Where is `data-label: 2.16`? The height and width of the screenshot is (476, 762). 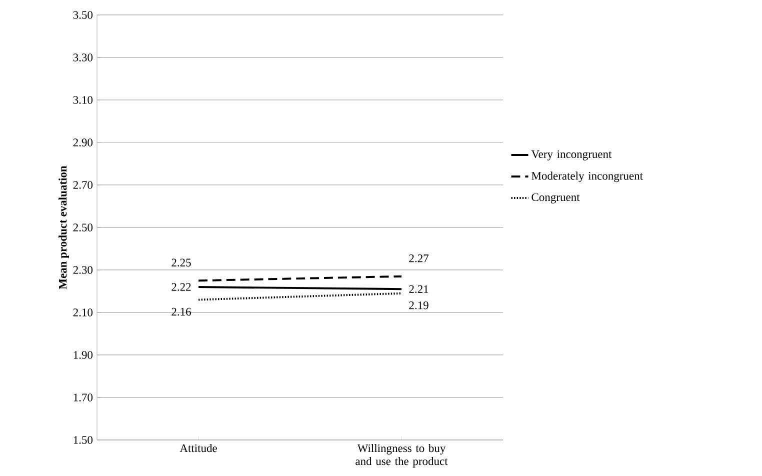 data-label: 2.16 is located at coordinates (181, 312).